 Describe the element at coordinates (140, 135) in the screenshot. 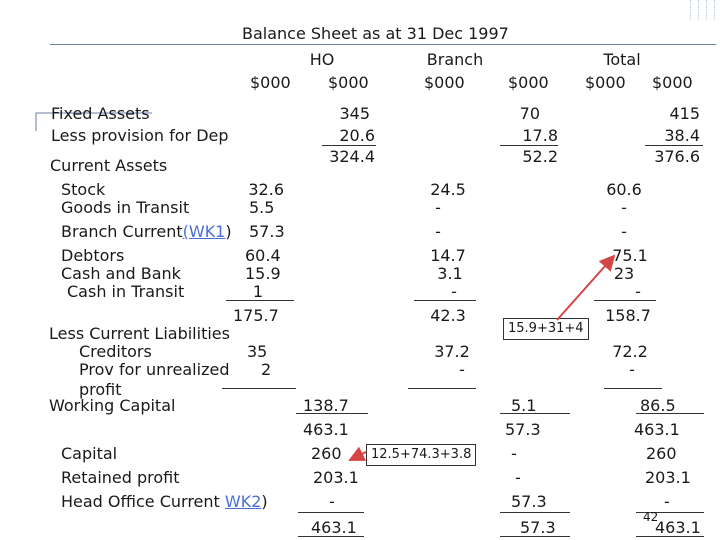

I see `less-provision-label: Less provision for Dep` at that location.